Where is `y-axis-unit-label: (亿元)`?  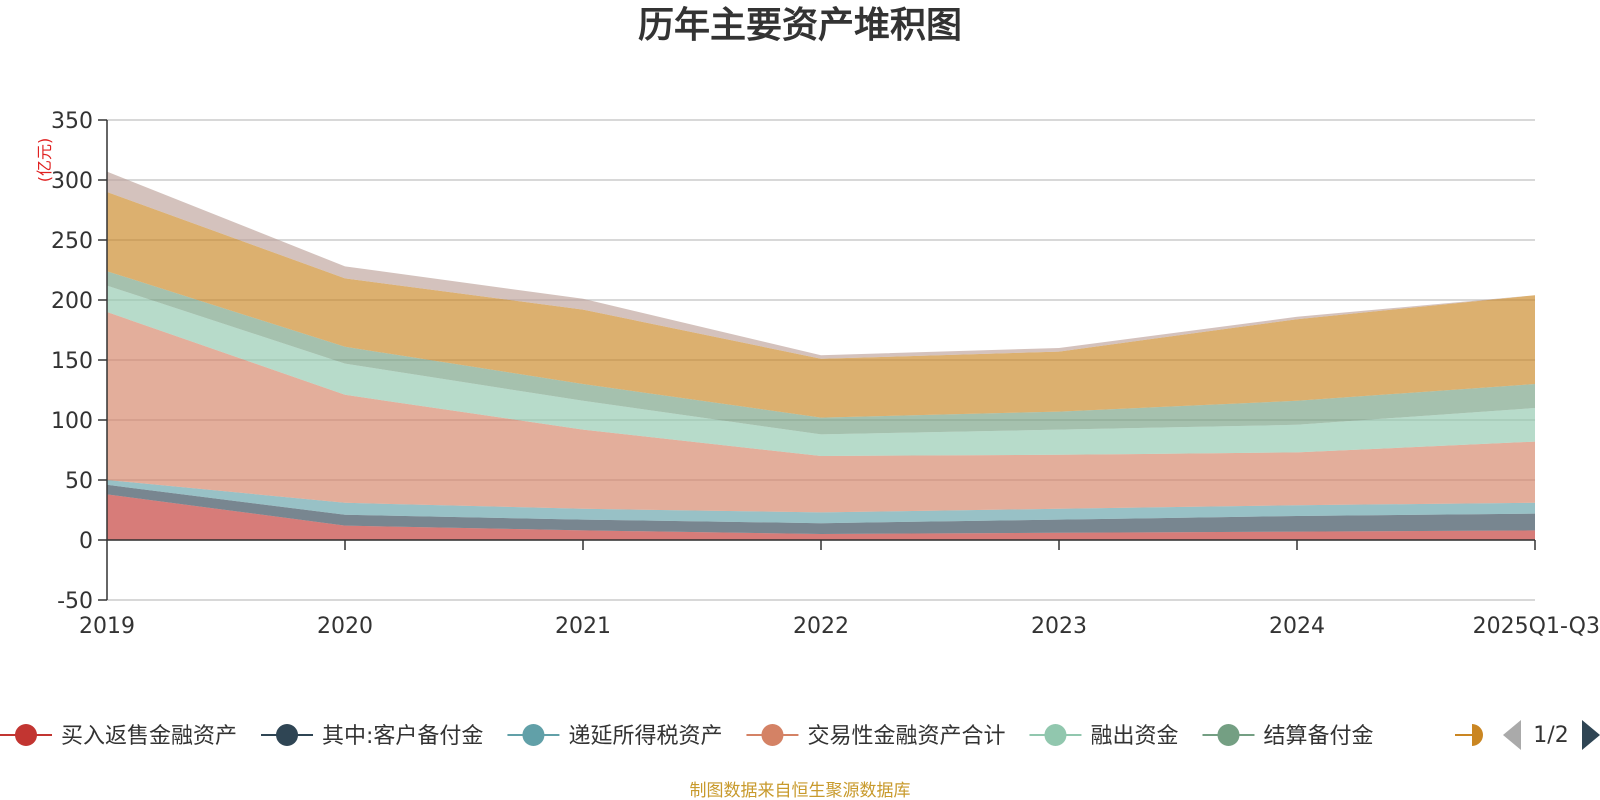 y-axis-unit-label: (亿元) is located at coordinates (44, 160).